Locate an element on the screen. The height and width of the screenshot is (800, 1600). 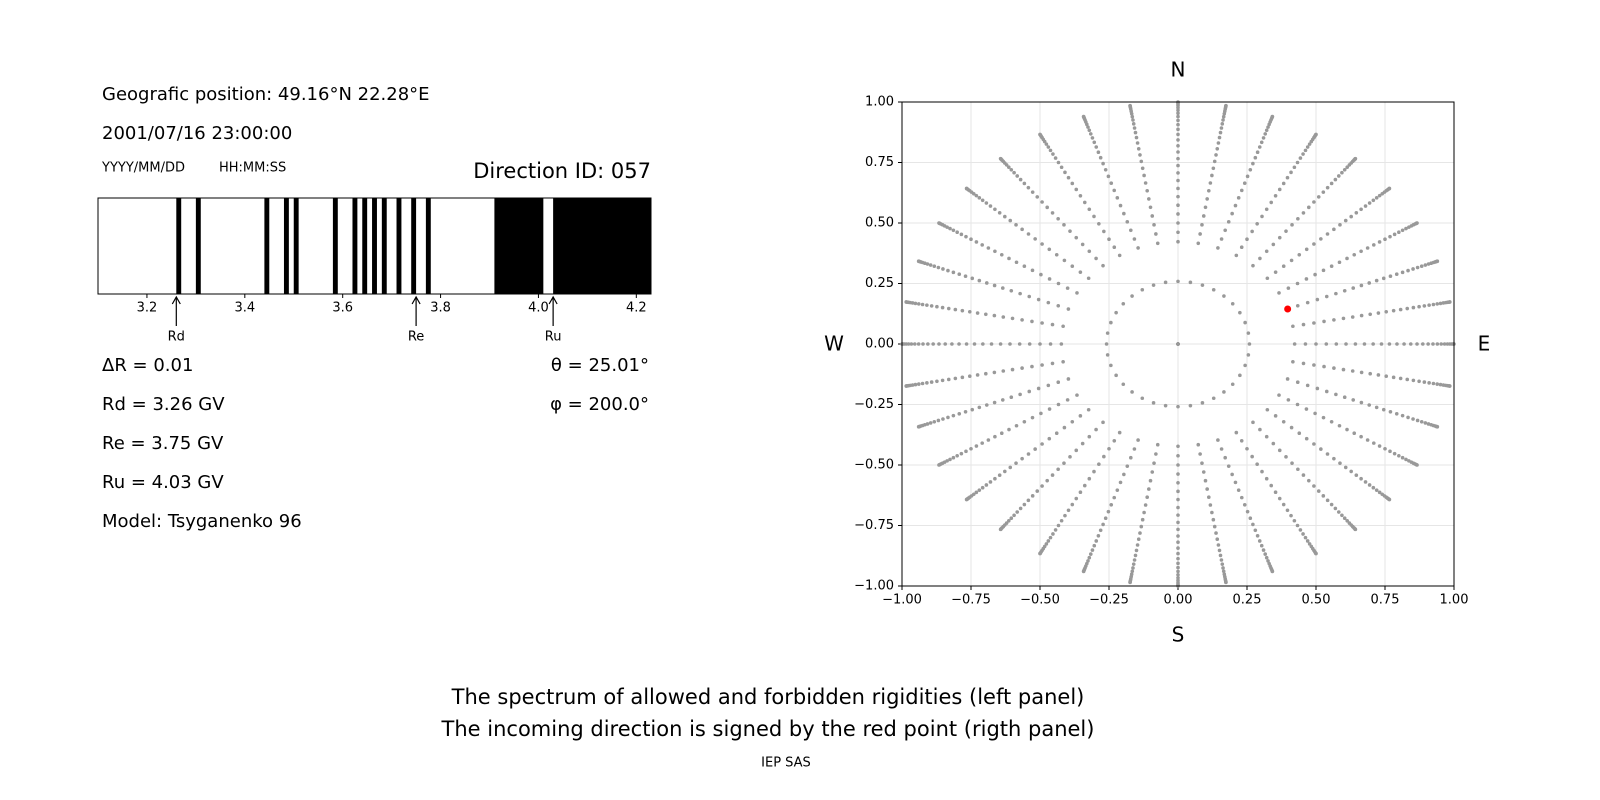
x-tick-label: 3.2 is located at coordinates (147, 308).